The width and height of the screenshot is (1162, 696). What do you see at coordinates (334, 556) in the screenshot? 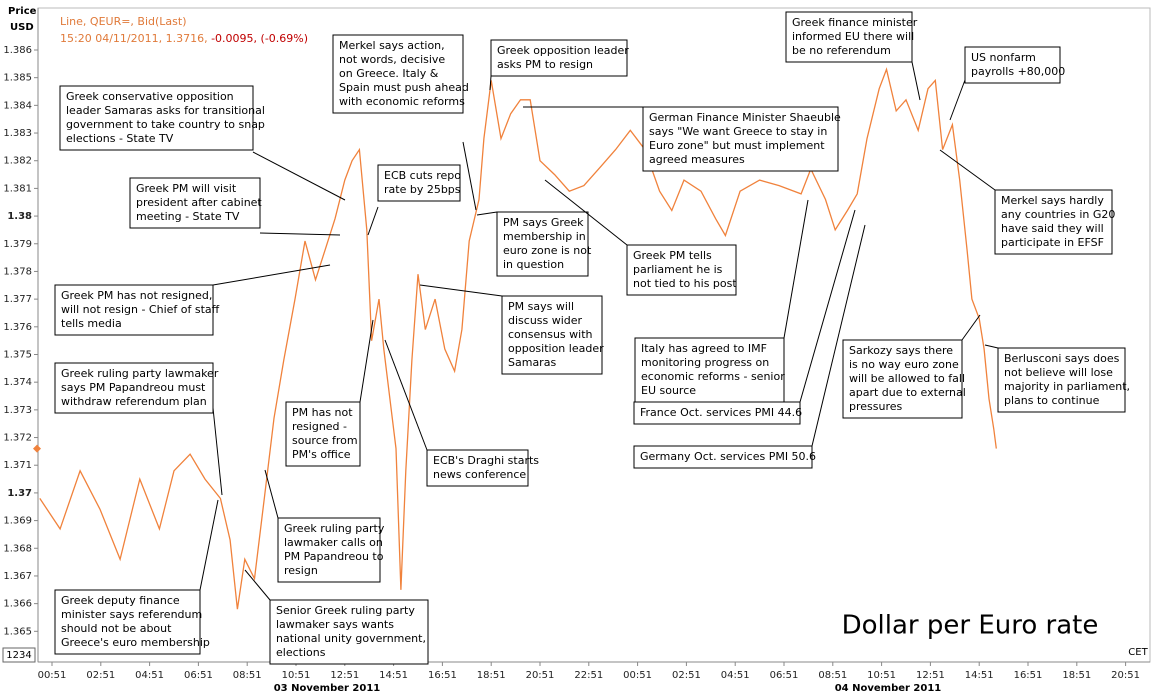
I see `annotation-text: PM Papandreou to` at bounding box center [334, 556].